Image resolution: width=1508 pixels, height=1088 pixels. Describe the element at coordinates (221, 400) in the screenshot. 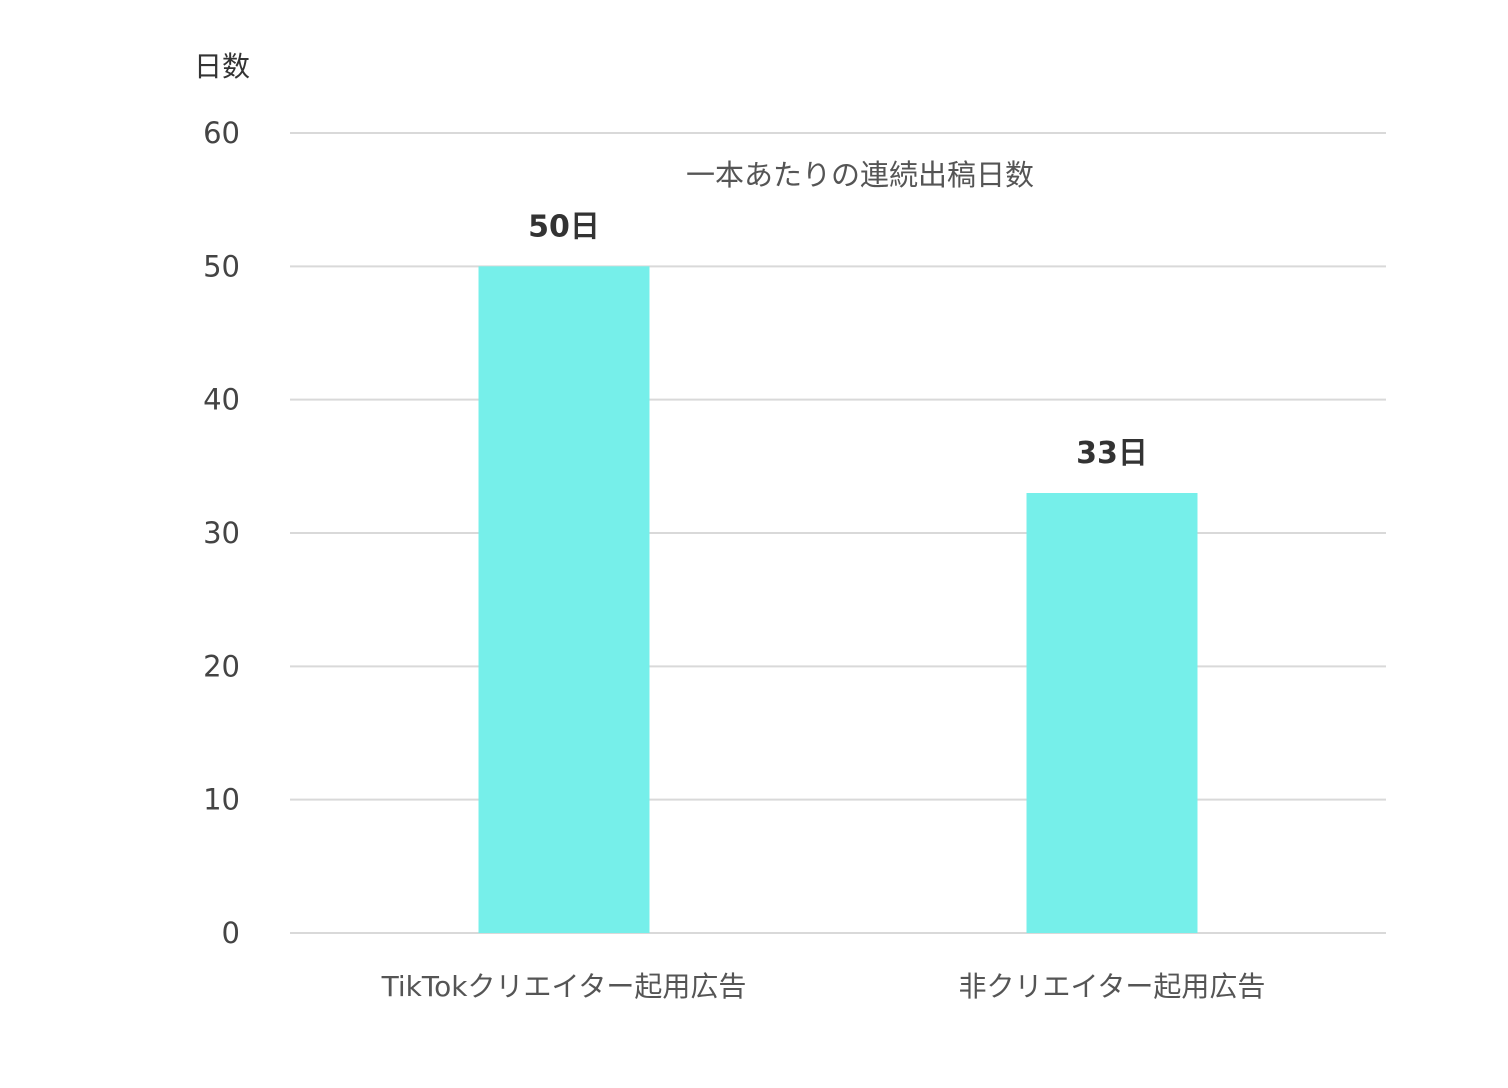

I see `y-tick-label: 40` at that location.